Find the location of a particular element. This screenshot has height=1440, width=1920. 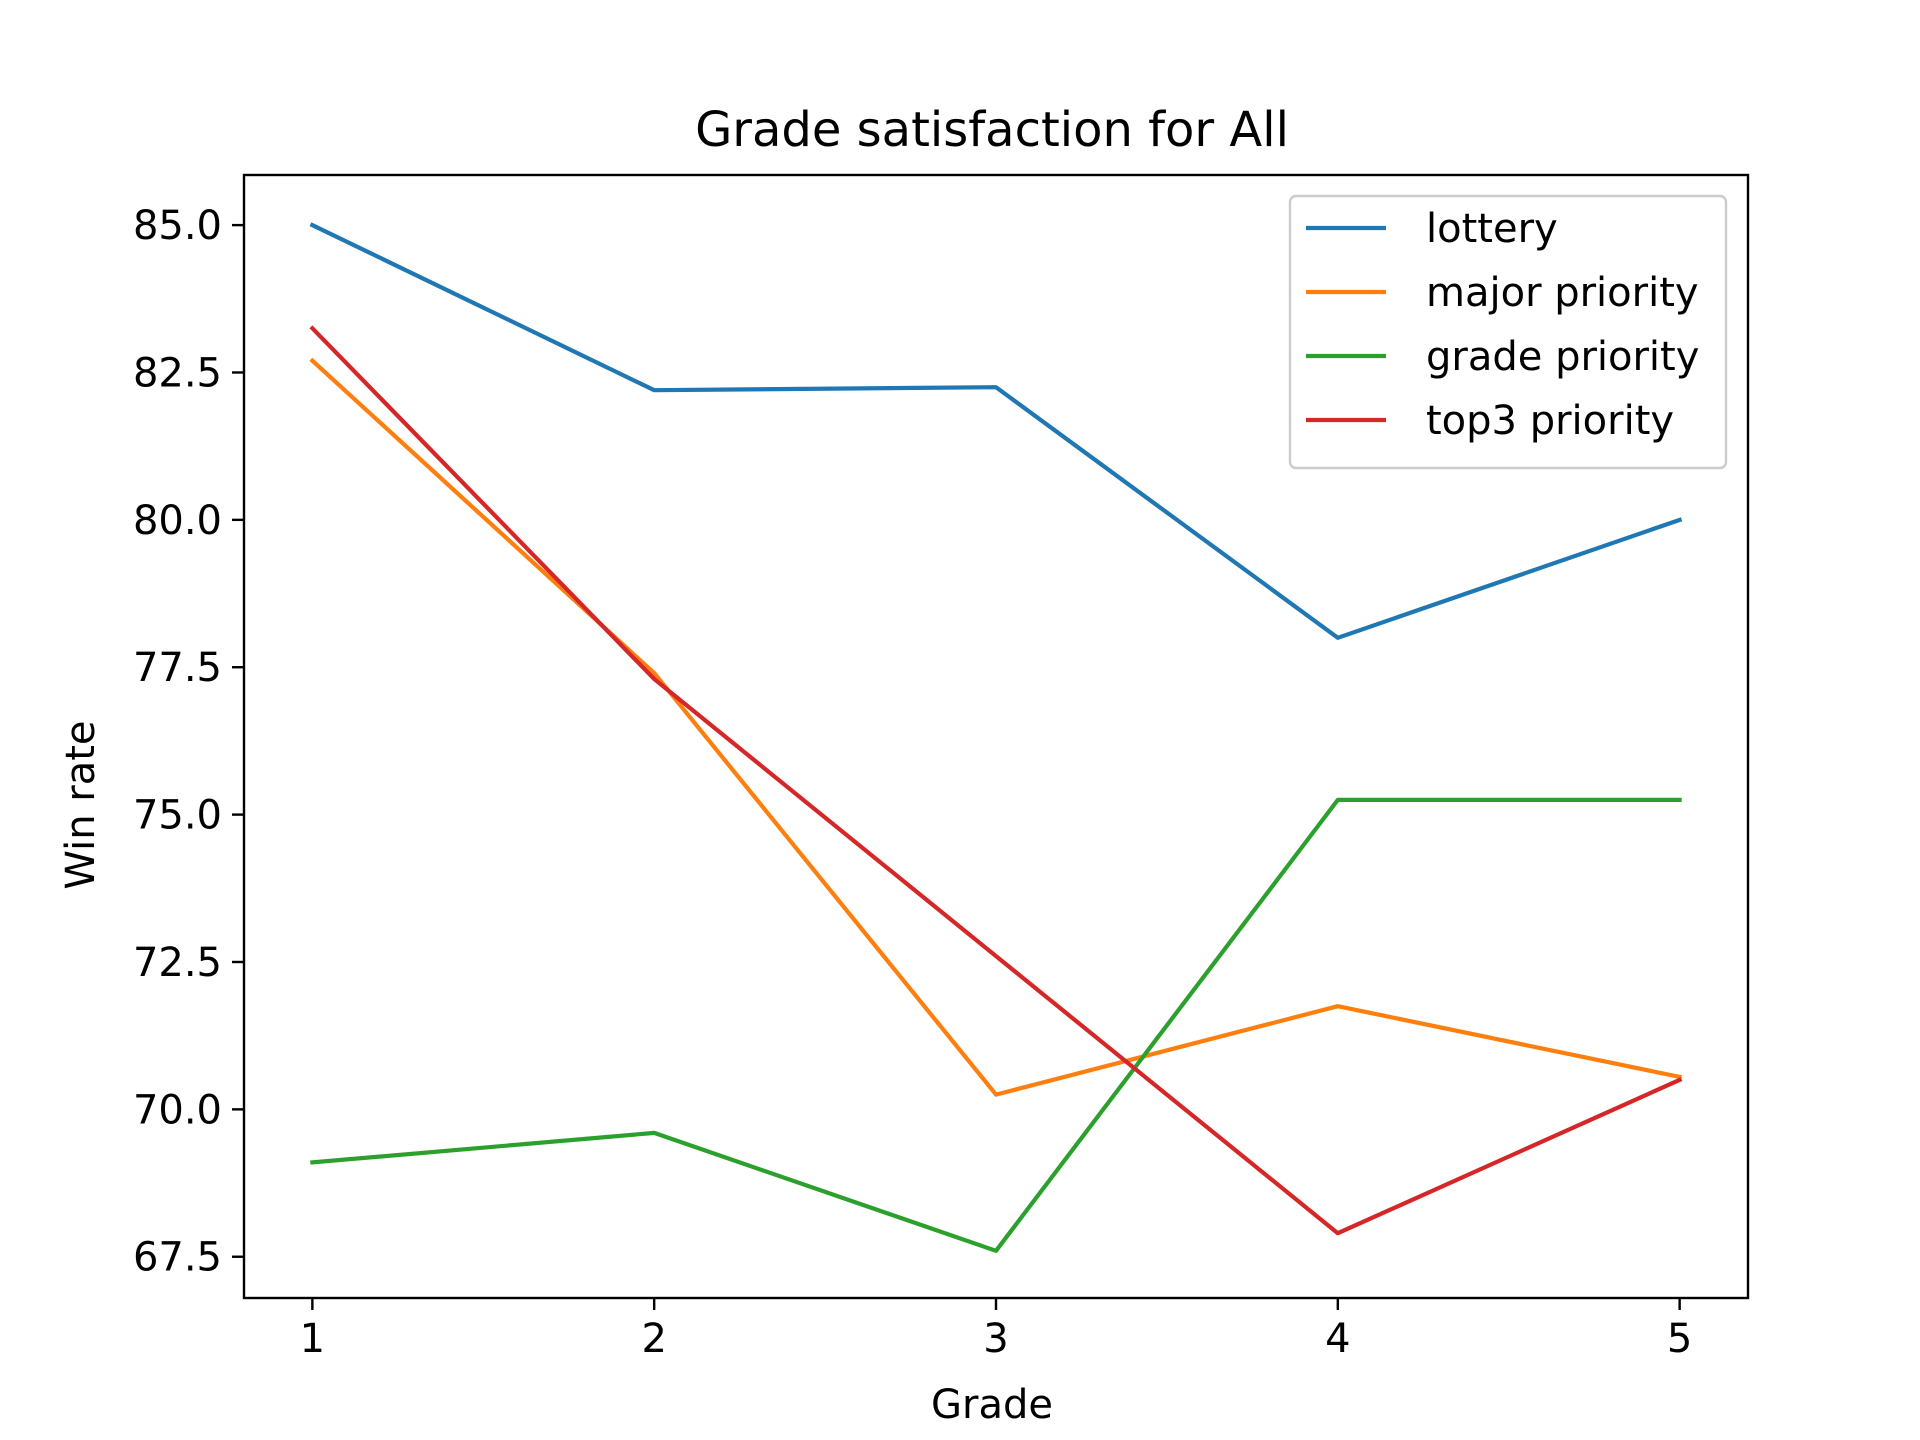

x-tick-label: 1 is located at coordinates (312, 1339).